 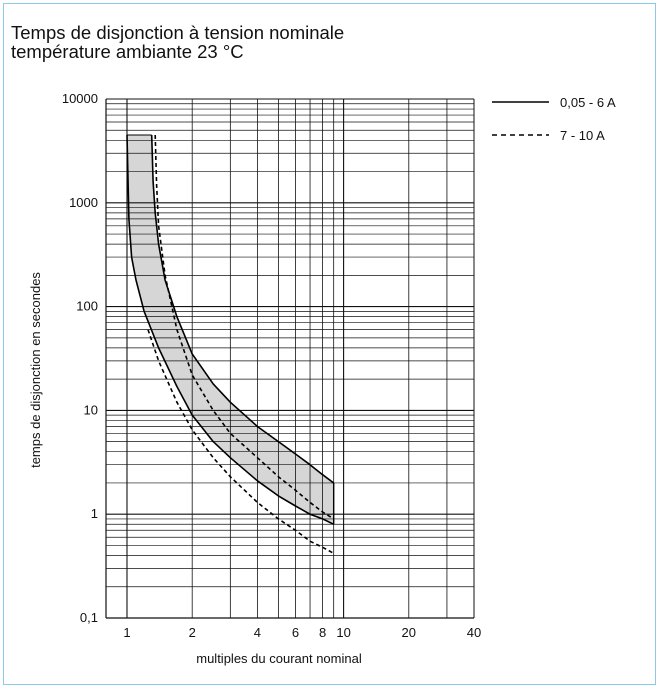 What do you see at coordinates (35, 370) in the screenshot?
I see `y-axis-label: temps de disjonction en secondes` at bounding box center [35, 370].